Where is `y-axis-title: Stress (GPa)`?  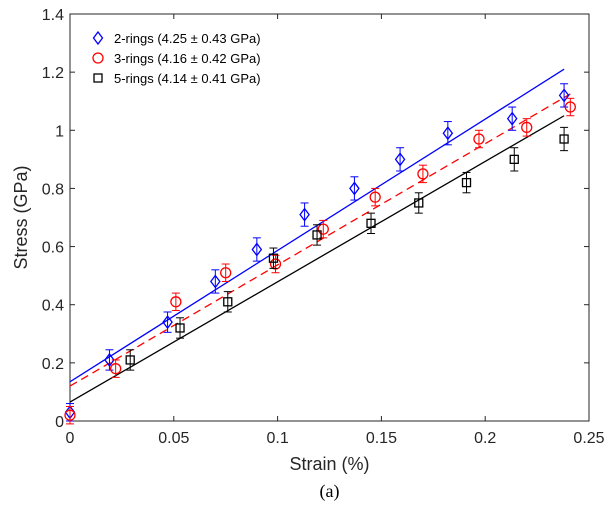
y-axis-title: Stress (GPa) is located at coordinates (21, 217).